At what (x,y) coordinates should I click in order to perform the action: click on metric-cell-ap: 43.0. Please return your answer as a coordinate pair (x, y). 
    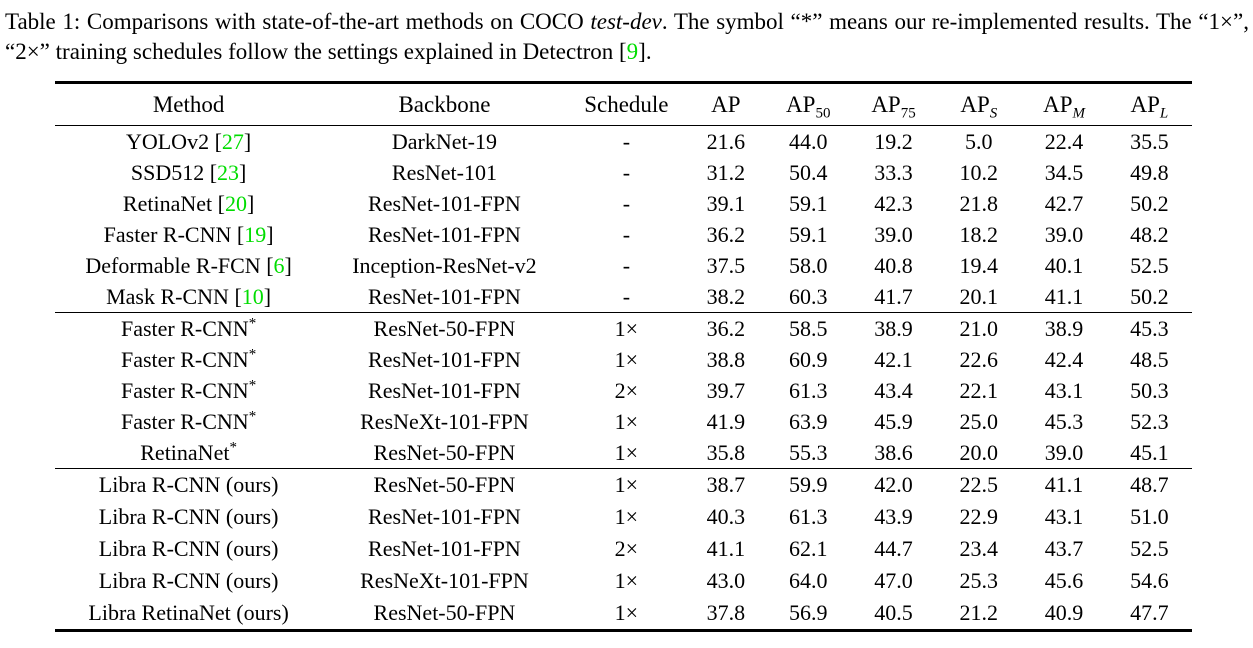
    Looking at the image, I should click on (726, 580).